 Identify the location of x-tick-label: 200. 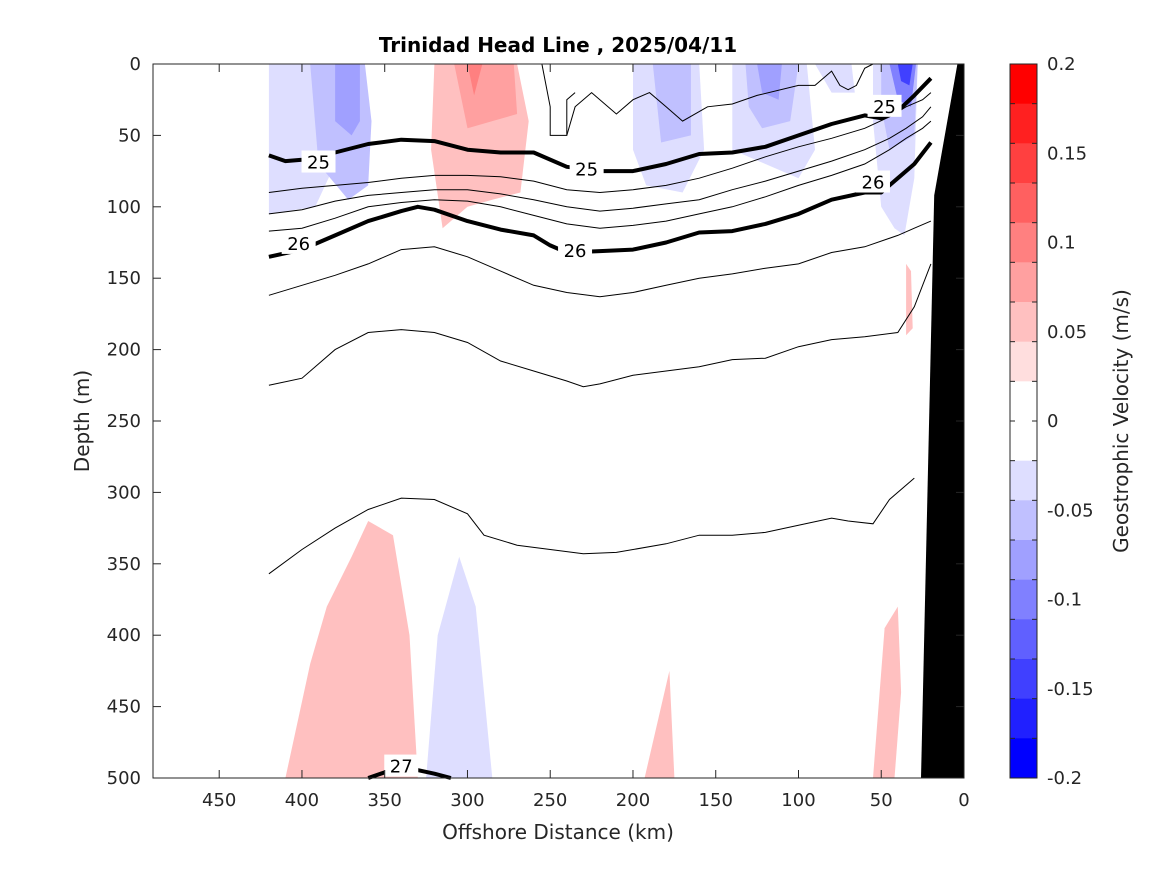
(633, 800).